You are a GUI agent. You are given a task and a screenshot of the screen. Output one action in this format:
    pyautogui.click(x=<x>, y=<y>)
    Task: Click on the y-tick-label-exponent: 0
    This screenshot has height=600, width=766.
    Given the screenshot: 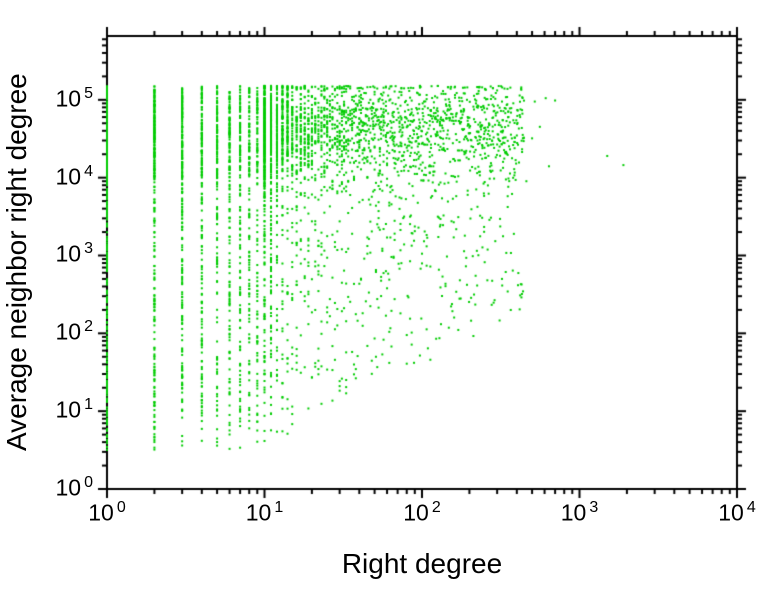 What is the action you would take?
    pyautogui.click(x=88, y=482)
    